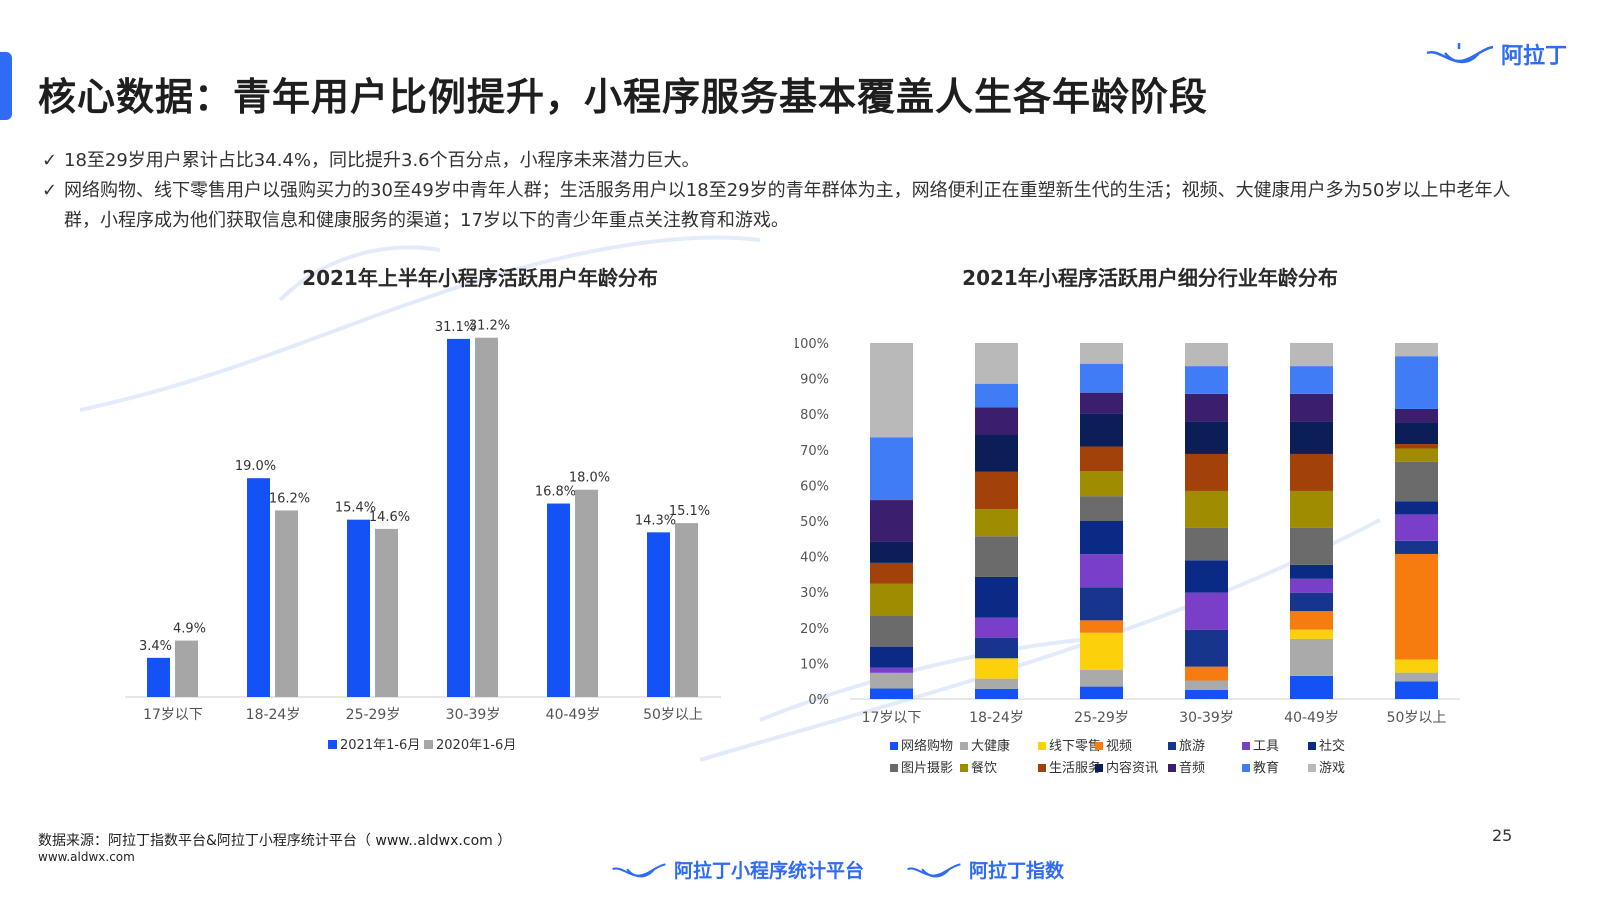  What do you see at coordinates (589, 478) in the screenshot?
I see `data-label: 18.0%` at bounding box center [589, 478].